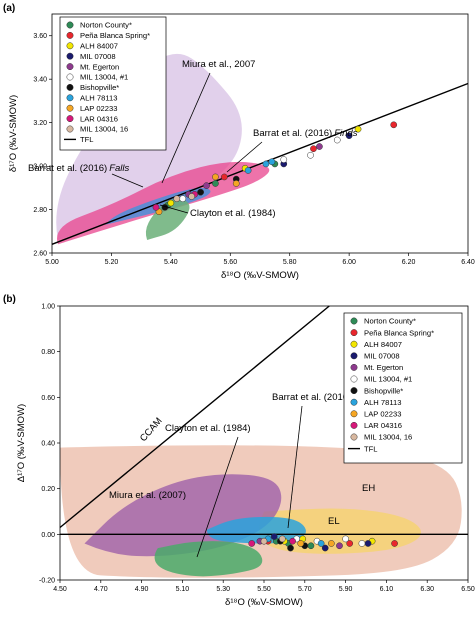 This screenshot has width=476, height=619. What do you see at coordinates (368, 488) in the screenshot?
I see `annotation-eh: EH` at bounding box center [368, 488].